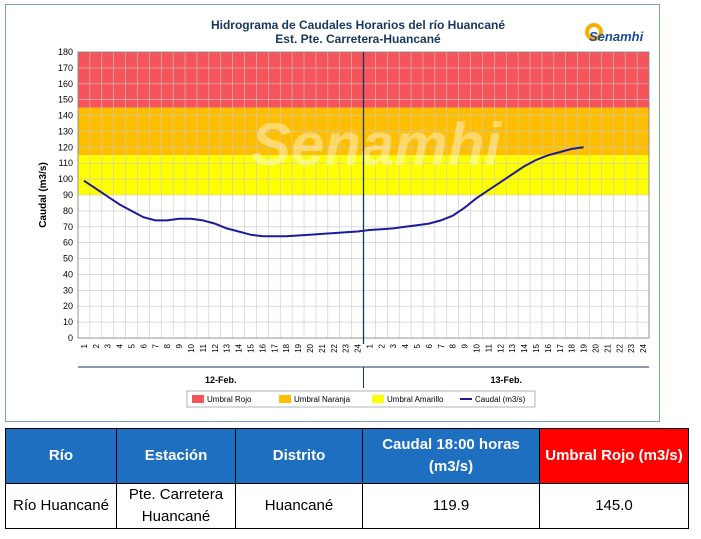  I want to click on y-tick-label: 150, so click(65, 100).